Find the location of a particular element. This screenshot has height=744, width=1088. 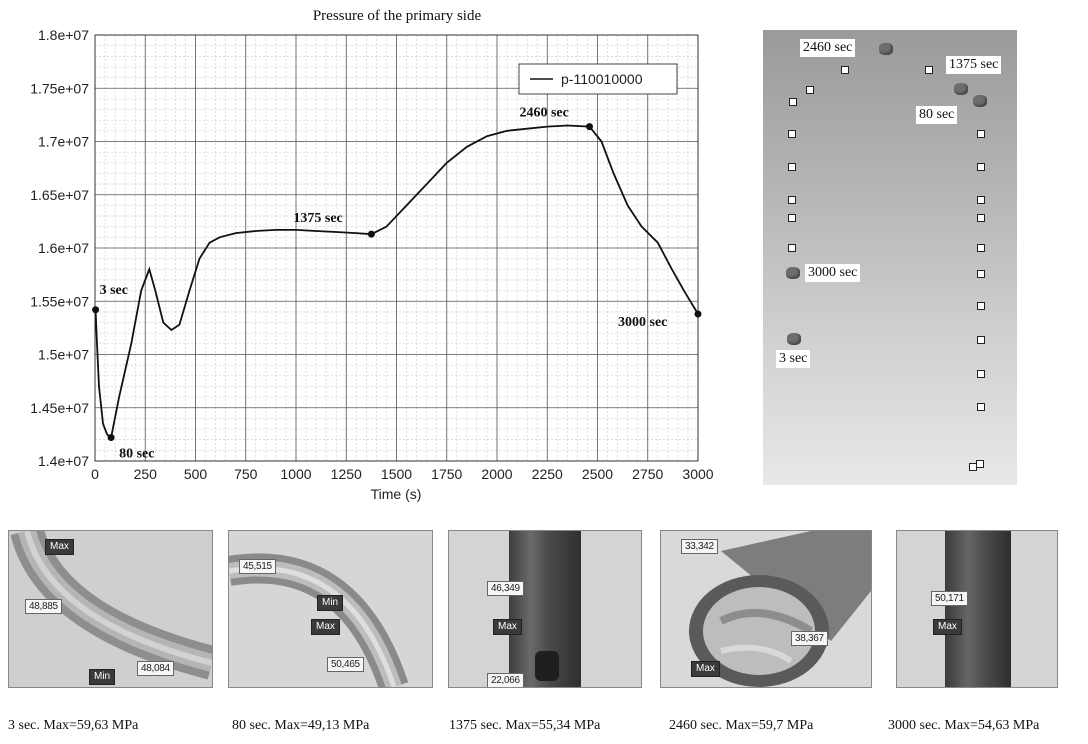

pipe-vertical-graphic is located at coordinates (978, 609).